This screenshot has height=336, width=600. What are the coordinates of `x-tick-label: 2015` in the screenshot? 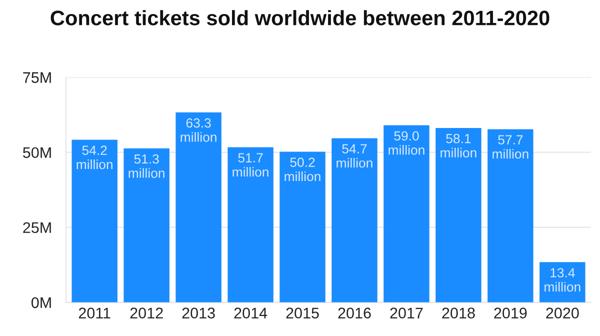 It's located at (302, 313).